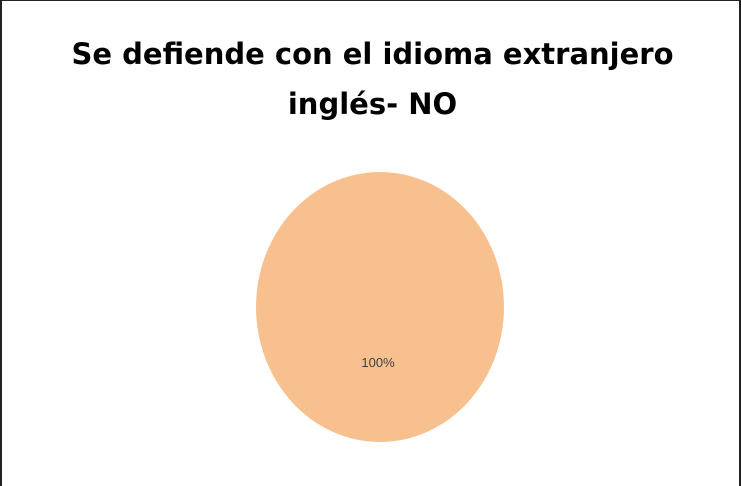  Describe the element at coordinates (378, 362) in the screenshot. I see `slice-data-label: 100%` at that location.